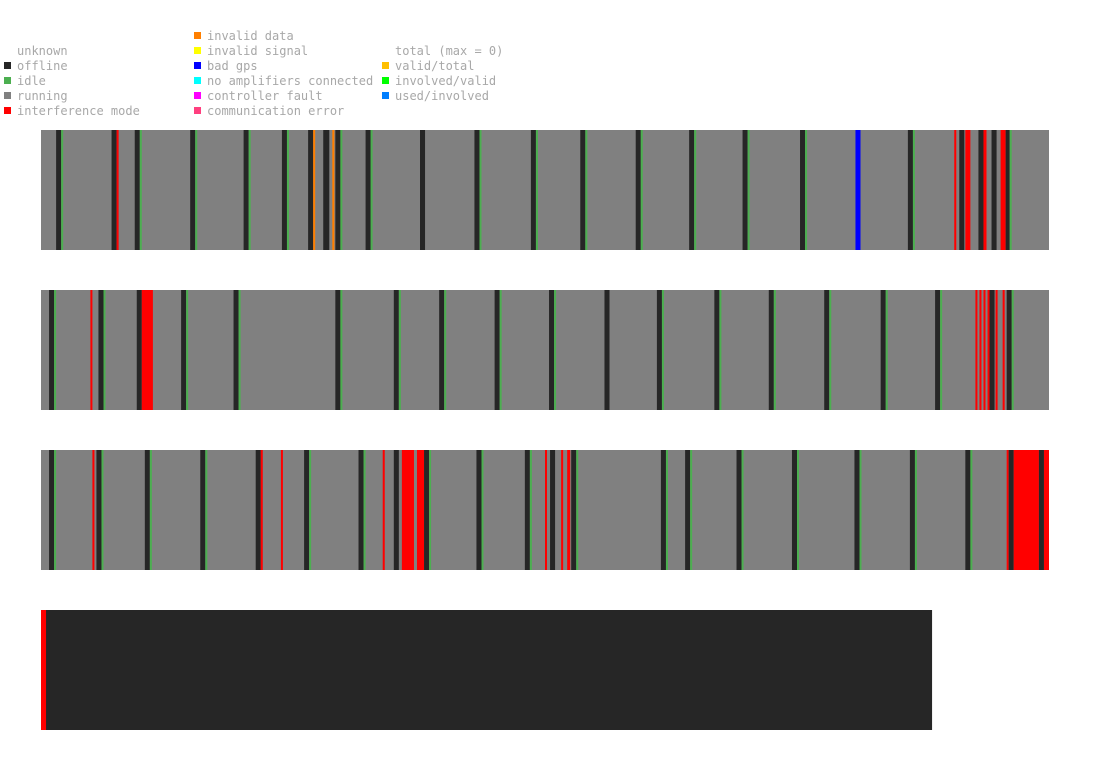 This screenshot has height=764, width=1095. Describe the element at coordinates (42, 96) in the screenshot. I see `legend-label: running` at that location.